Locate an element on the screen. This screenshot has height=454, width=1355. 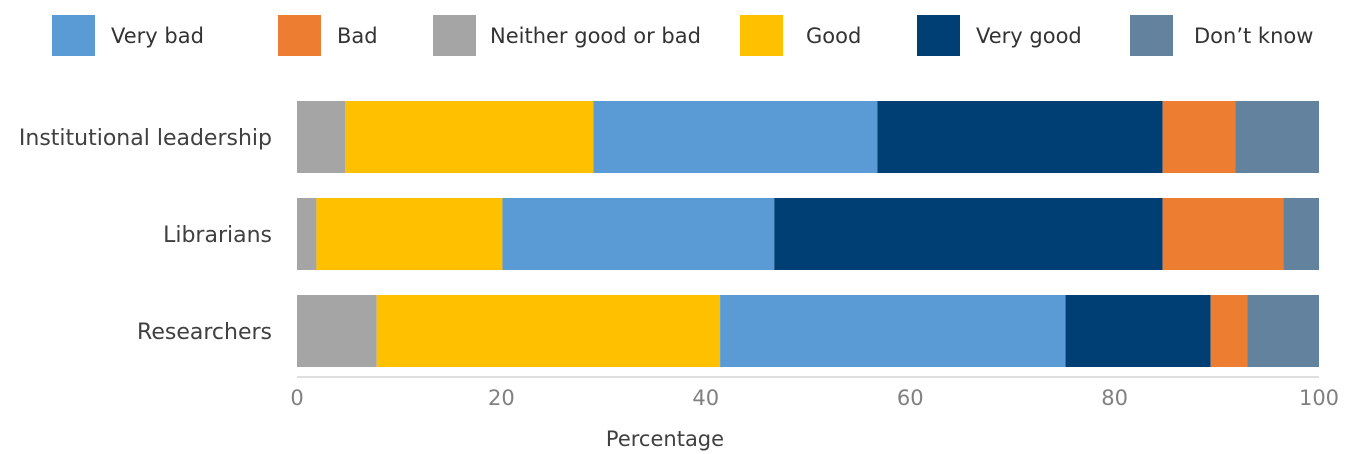
x-axis-title: Percentage is located at coordinates (665, 439).